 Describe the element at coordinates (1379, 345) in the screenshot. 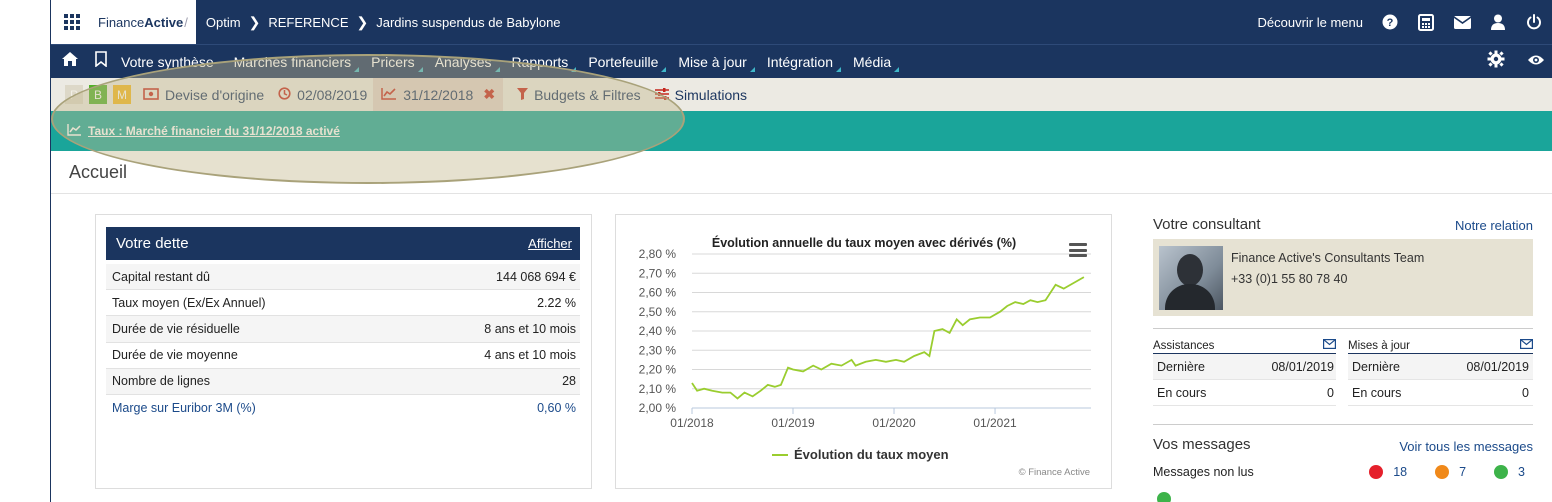

I see `mises-a-jour-title: Mises à jour` at that location.